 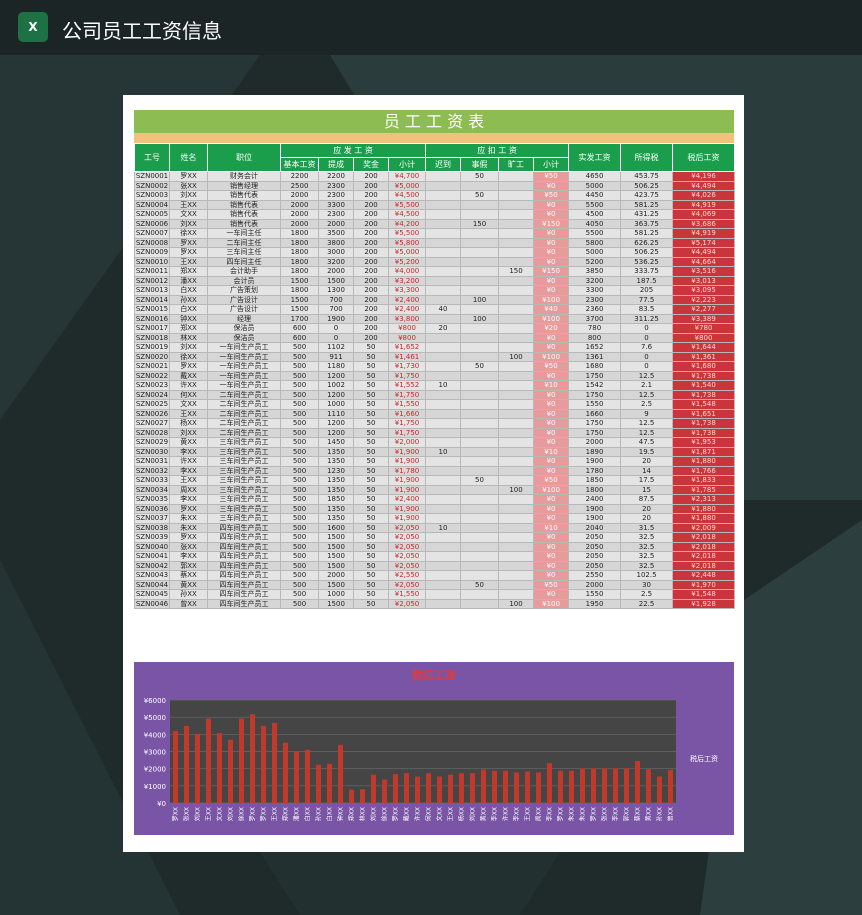 What do you see at coordinates (336, 575) in the screenshot?
I see `table-cell: 2000` at bounding box center [336, 575].